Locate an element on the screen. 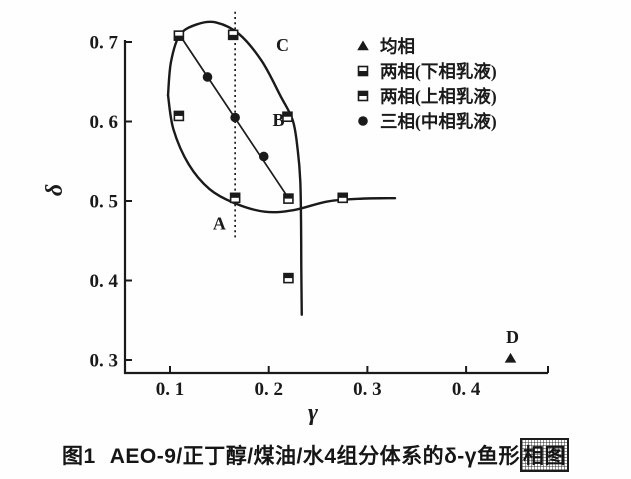 The height and width of the screenshot is (479, 631). legend-label: 均相 is located at coordinates (397, 47).